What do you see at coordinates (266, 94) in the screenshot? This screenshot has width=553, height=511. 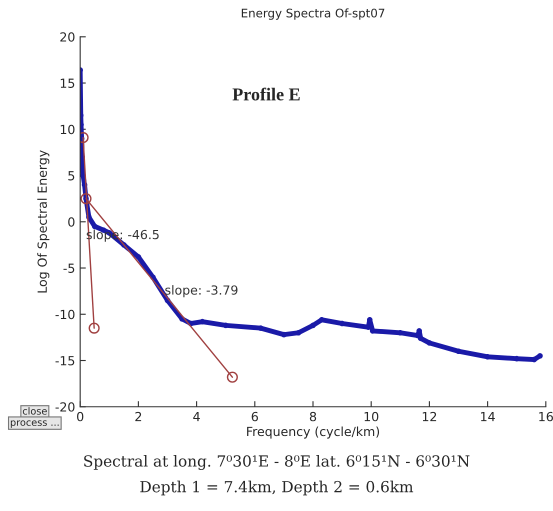 I see `annotation: Profile E` at bounding box center [266, 94].